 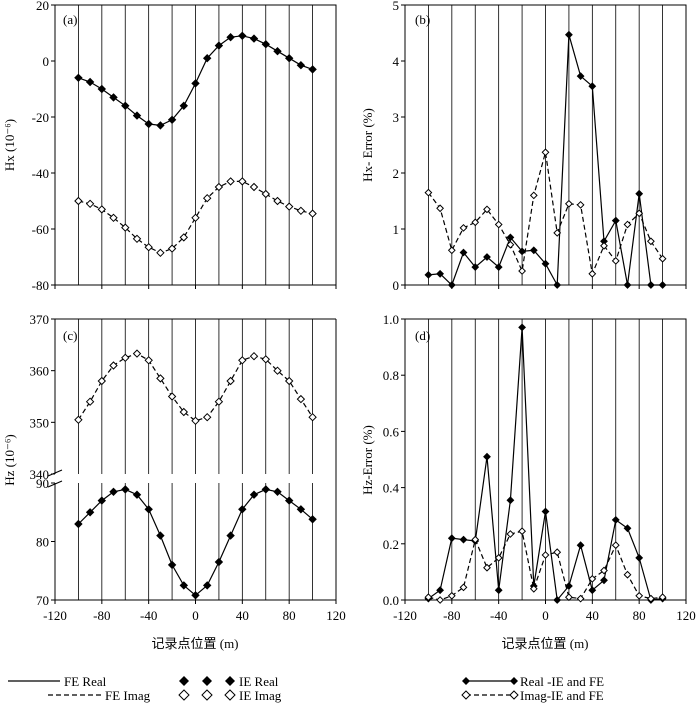 I want to click on panel-d-ytick-label: 0.2, so click(x=391, y=544).